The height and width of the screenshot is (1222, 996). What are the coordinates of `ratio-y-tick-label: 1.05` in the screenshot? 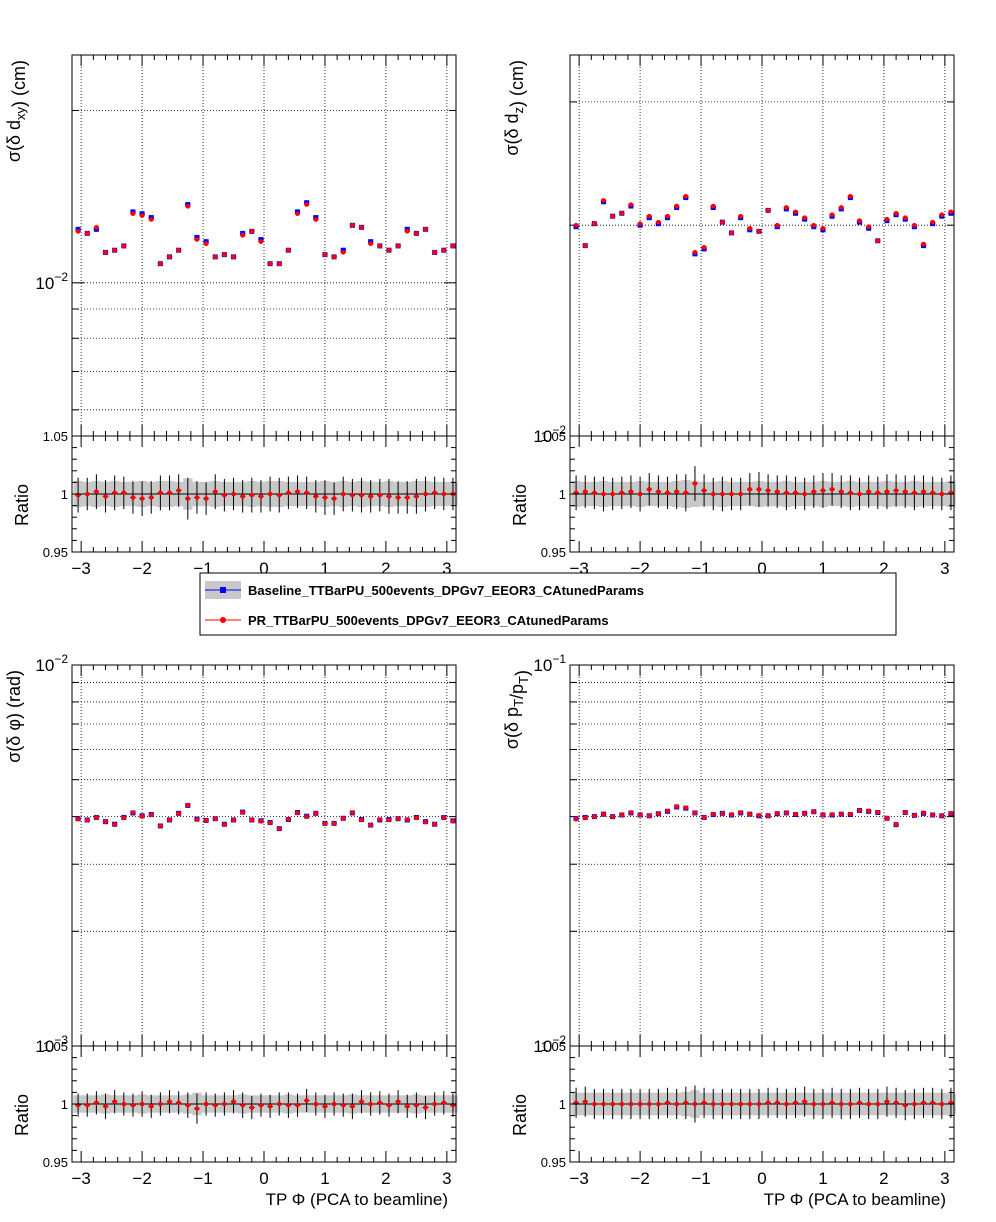 It's located at (553, 1046).